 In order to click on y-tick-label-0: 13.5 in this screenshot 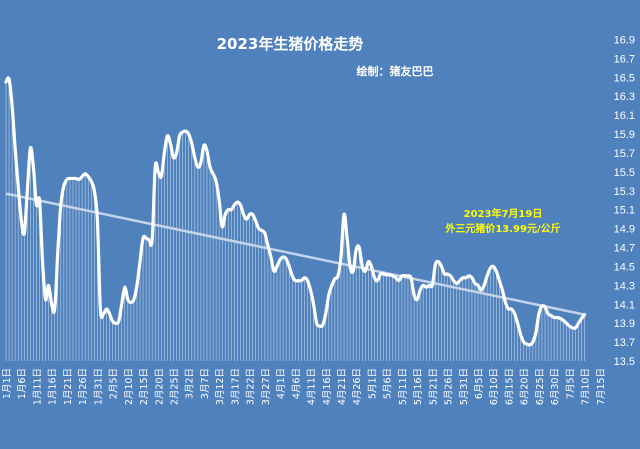, I will do `click(624, 362)`.